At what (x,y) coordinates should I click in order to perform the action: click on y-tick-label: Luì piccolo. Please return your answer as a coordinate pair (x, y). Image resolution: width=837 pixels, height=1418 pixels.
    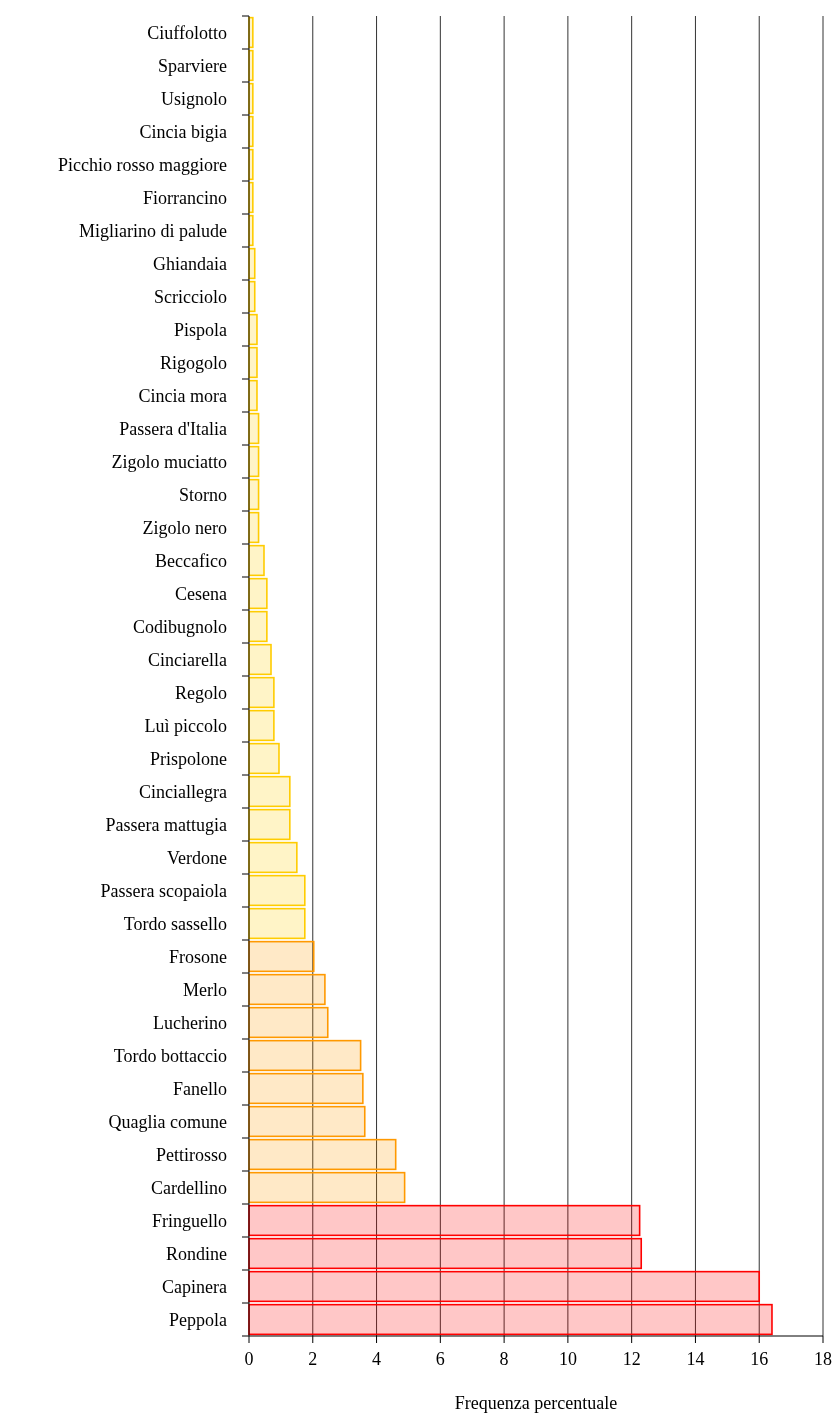
    Looking at the image, I should click on (185, 725).